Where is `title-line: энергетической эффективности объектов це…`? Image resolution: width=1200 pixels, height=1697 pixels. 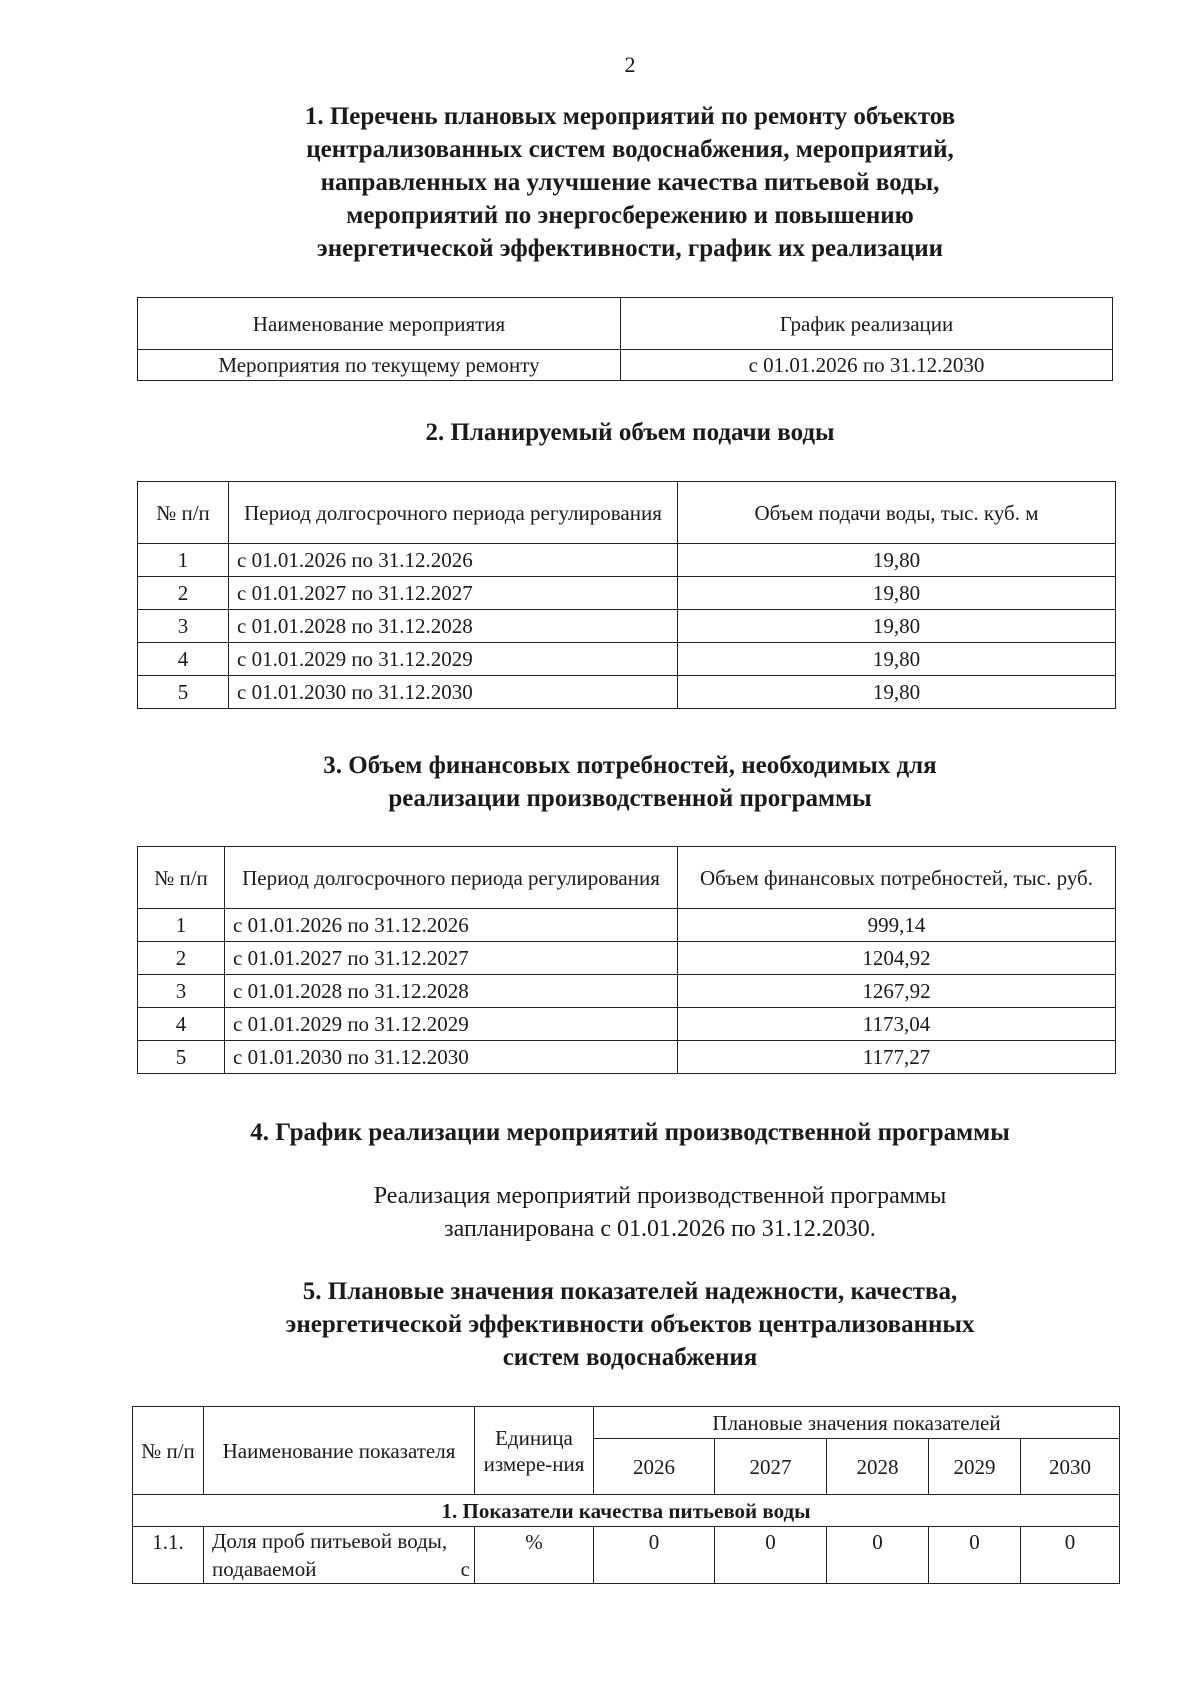 title-line: энергетической эффективности объектов це… is located at coordinates (630, 1324).